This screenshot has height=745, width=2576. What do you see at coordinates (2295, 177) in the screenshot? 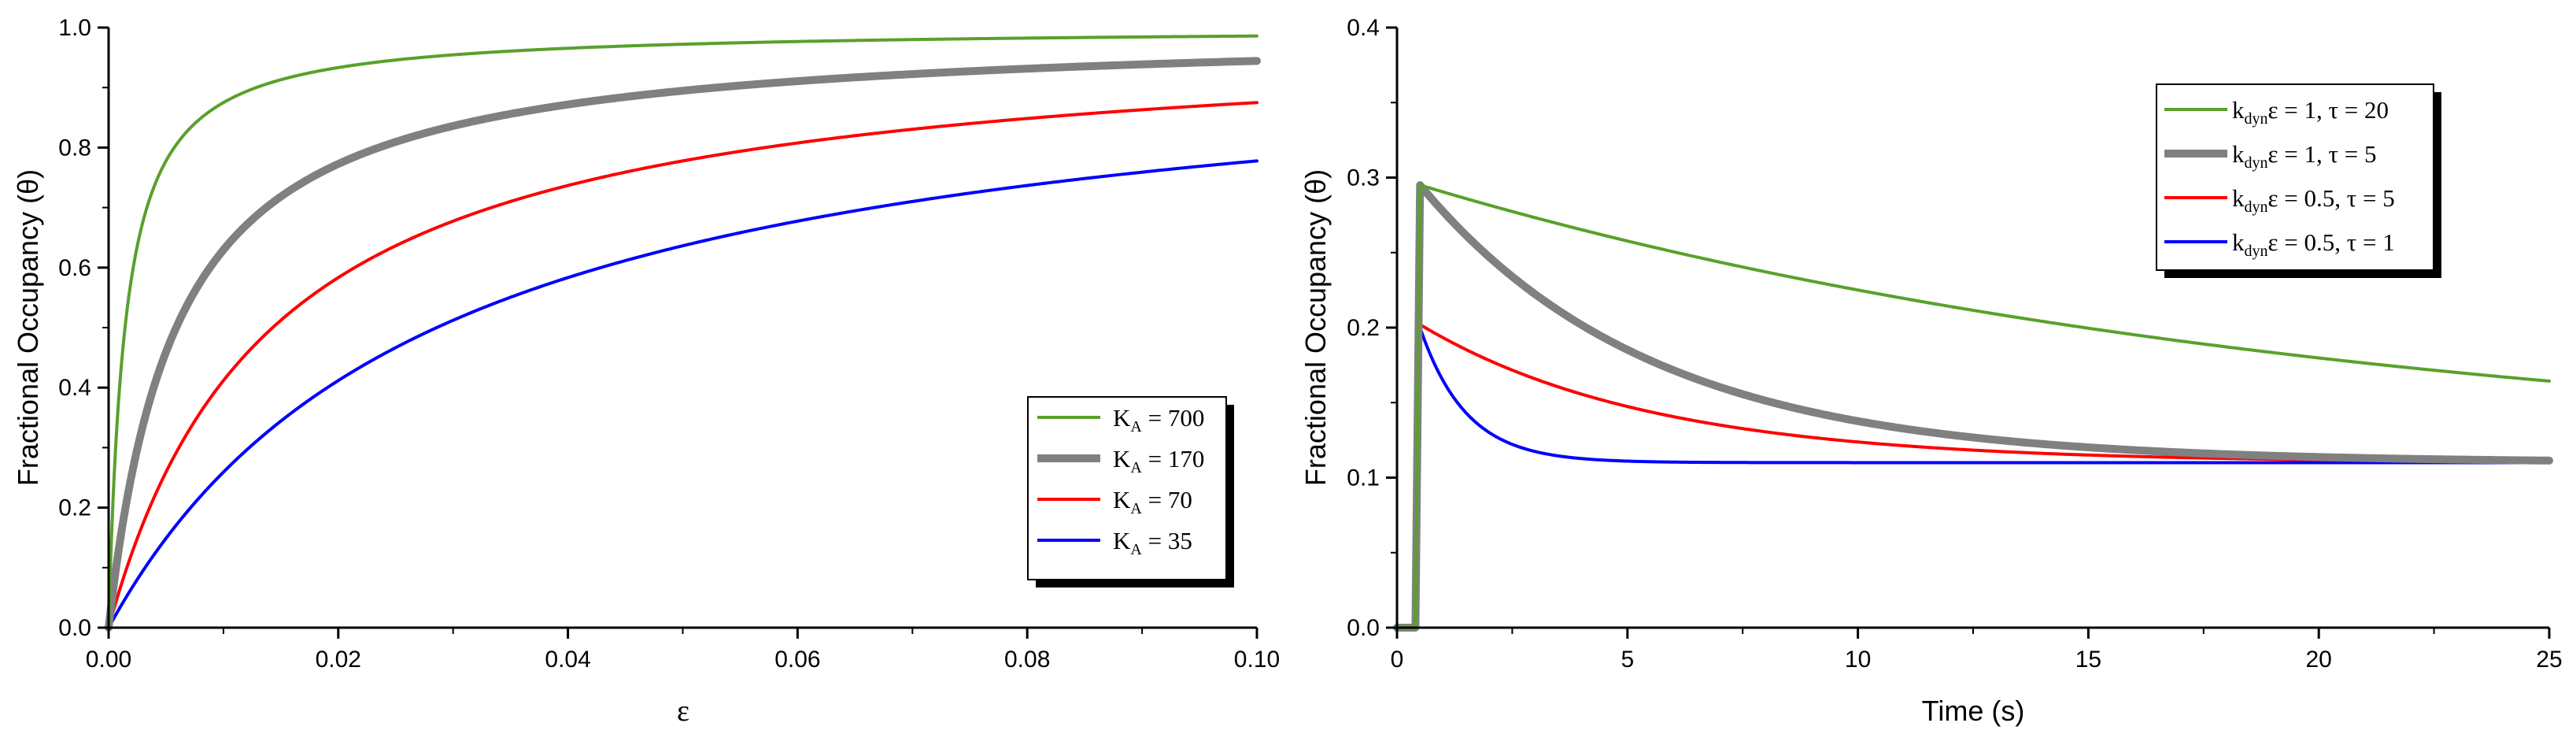
I see `right-legend-box` at bounding box center [2295, 177].